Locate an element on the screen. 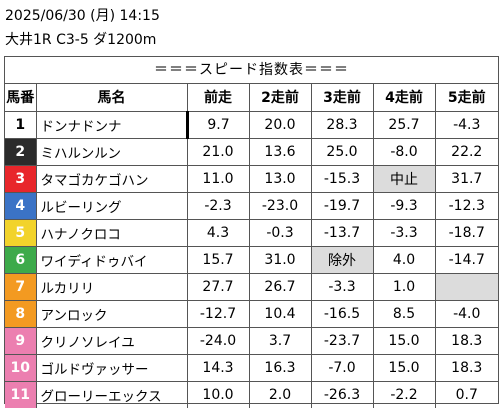 This screenshot has width=503, height=408. speed-index-cell: -23.7 is located at coordinates (342, 340).